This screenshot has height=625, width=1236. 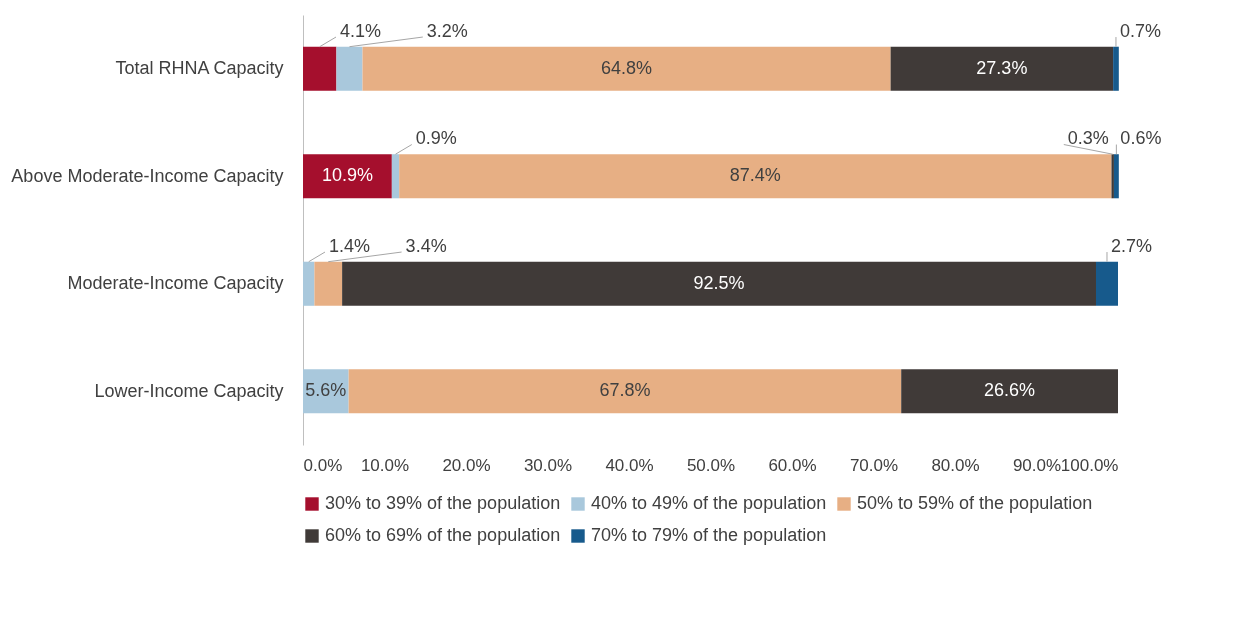 What do you see at coordinates (955, 465) in the screenshot?
I see `x-tick-label: 80.0%` at bounding box center [955, 465].